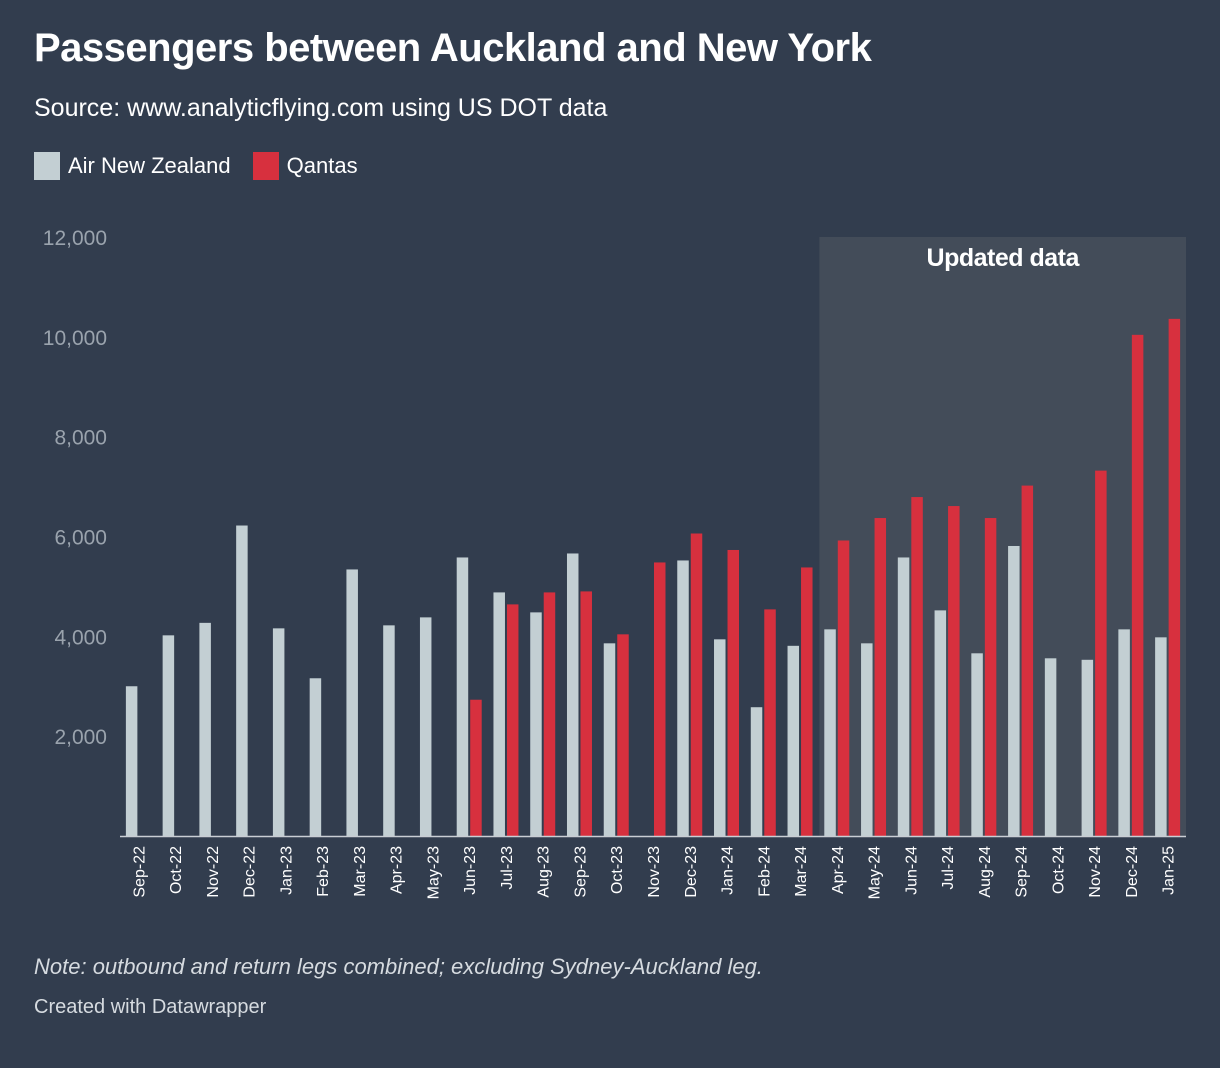 The width and height of the screenshot is (1220, 1068). I want to click on x-tick-label: Oct-22, so click(176, 870).